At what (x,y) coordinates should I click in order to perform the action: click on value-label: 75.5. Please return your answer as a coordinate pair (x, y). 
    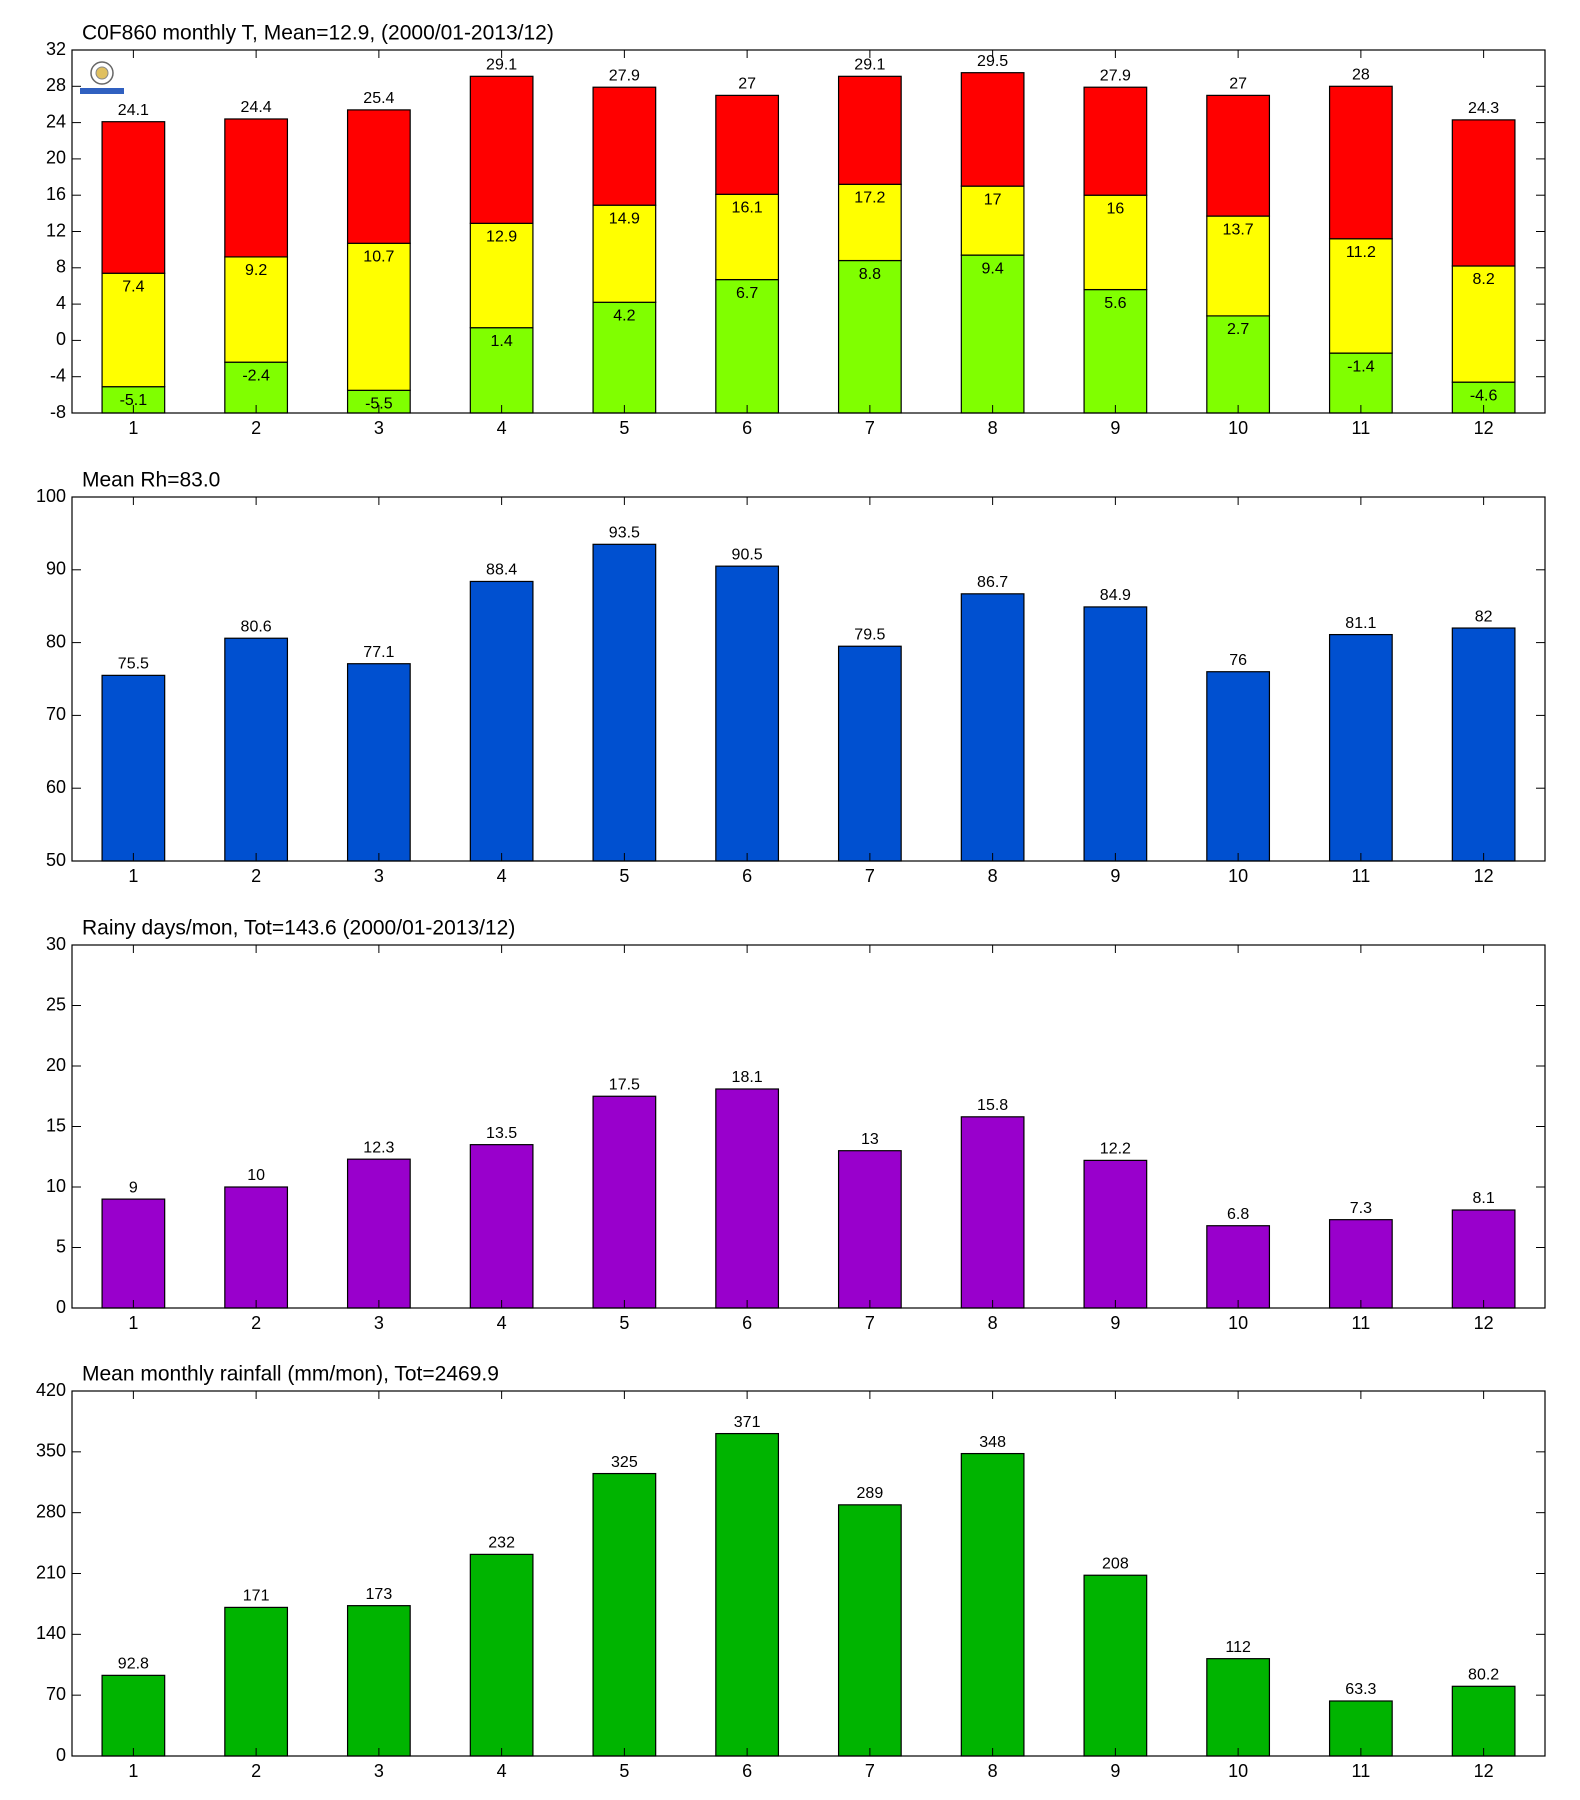
    Looking at the image, I should click on (133, 664).